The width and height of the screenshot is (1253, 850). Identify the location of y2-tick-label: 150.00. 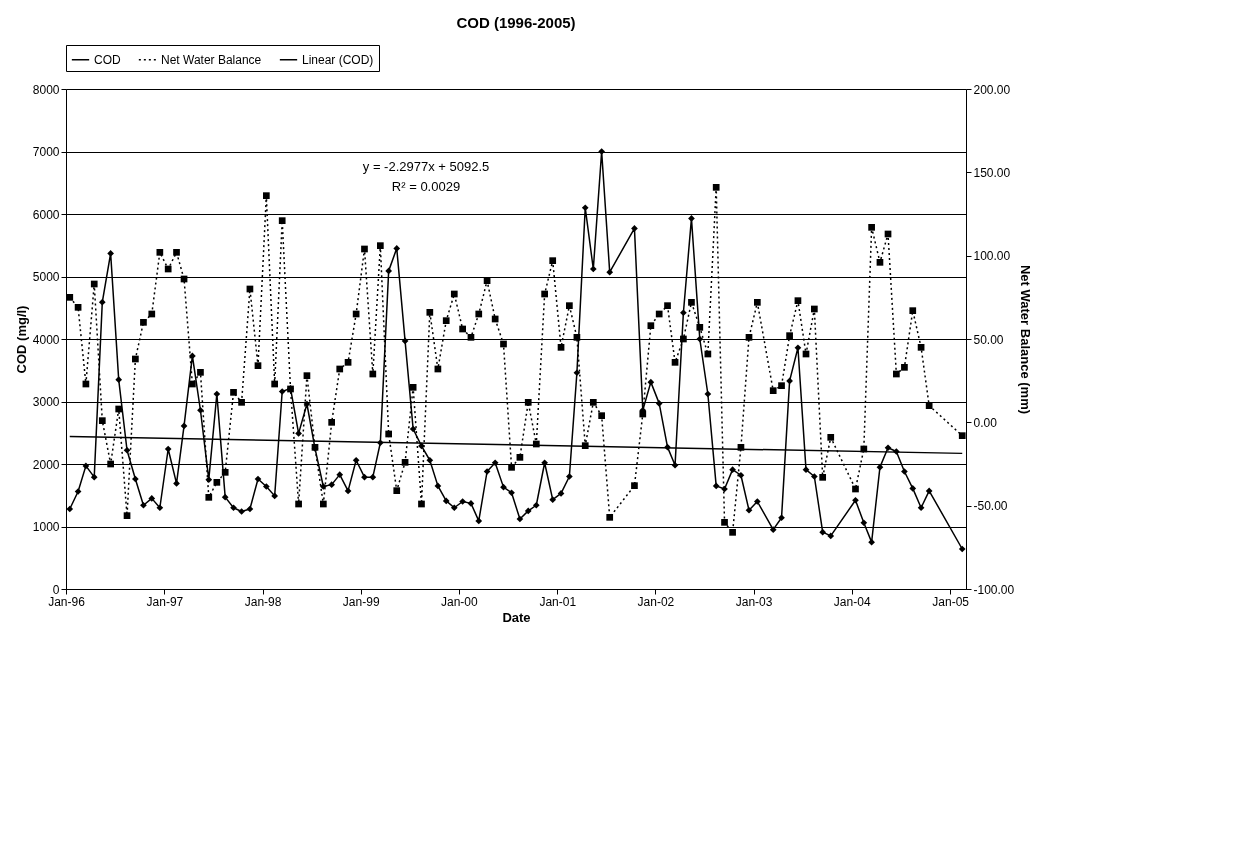
(992, 172).